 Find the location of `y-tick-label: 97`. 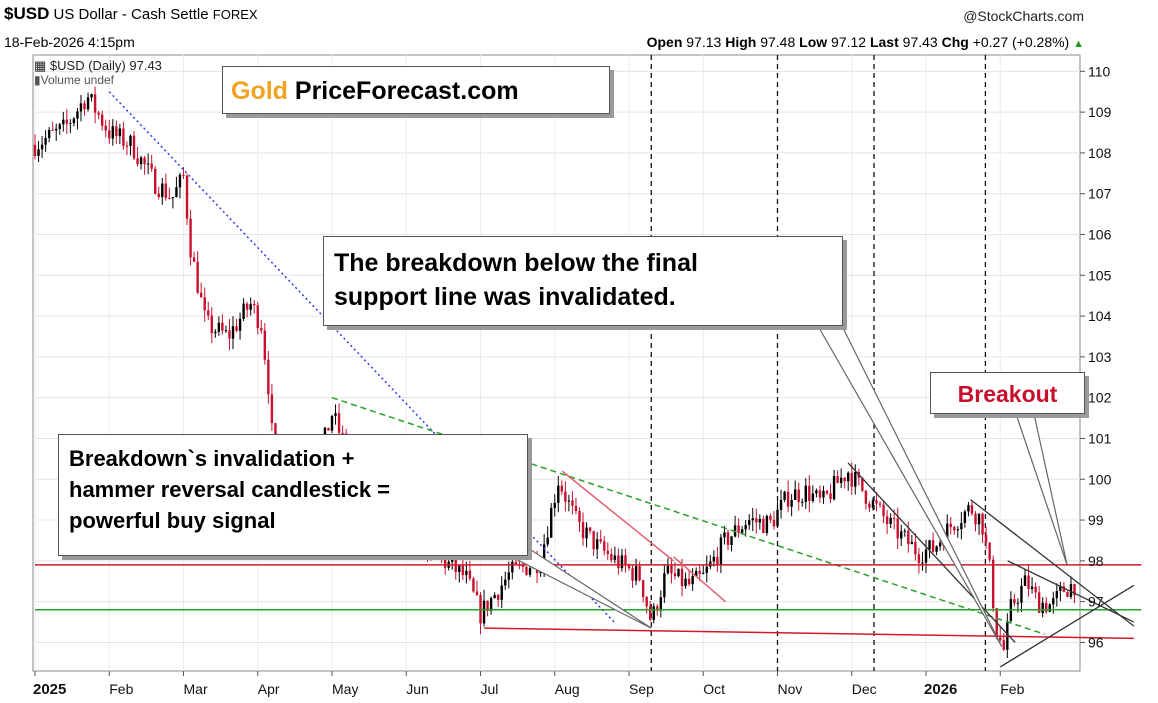

y-tick-label: 97 is located at coordinates (1096, 602).